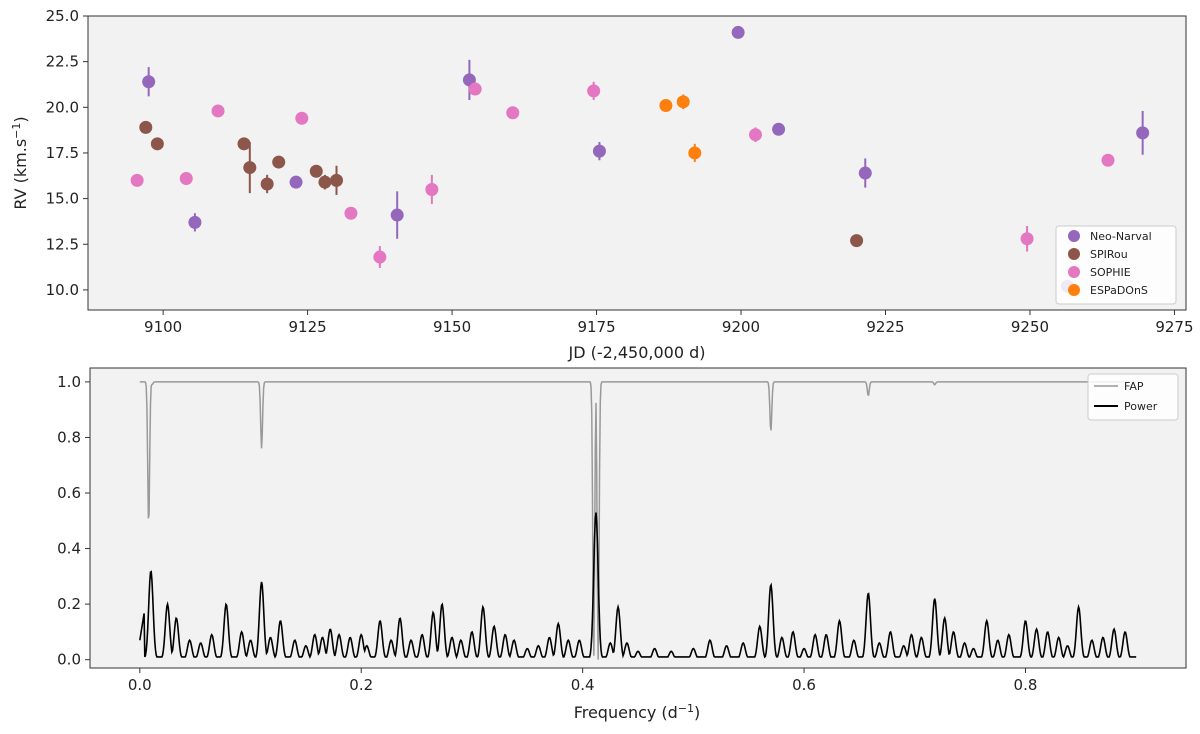 The width and height of the screenshot is (1200, 734). Describe the element at coordinates (69, 382) in the screenshot. I see `periodogram-y-tick-label-5: 1.0` at that location.